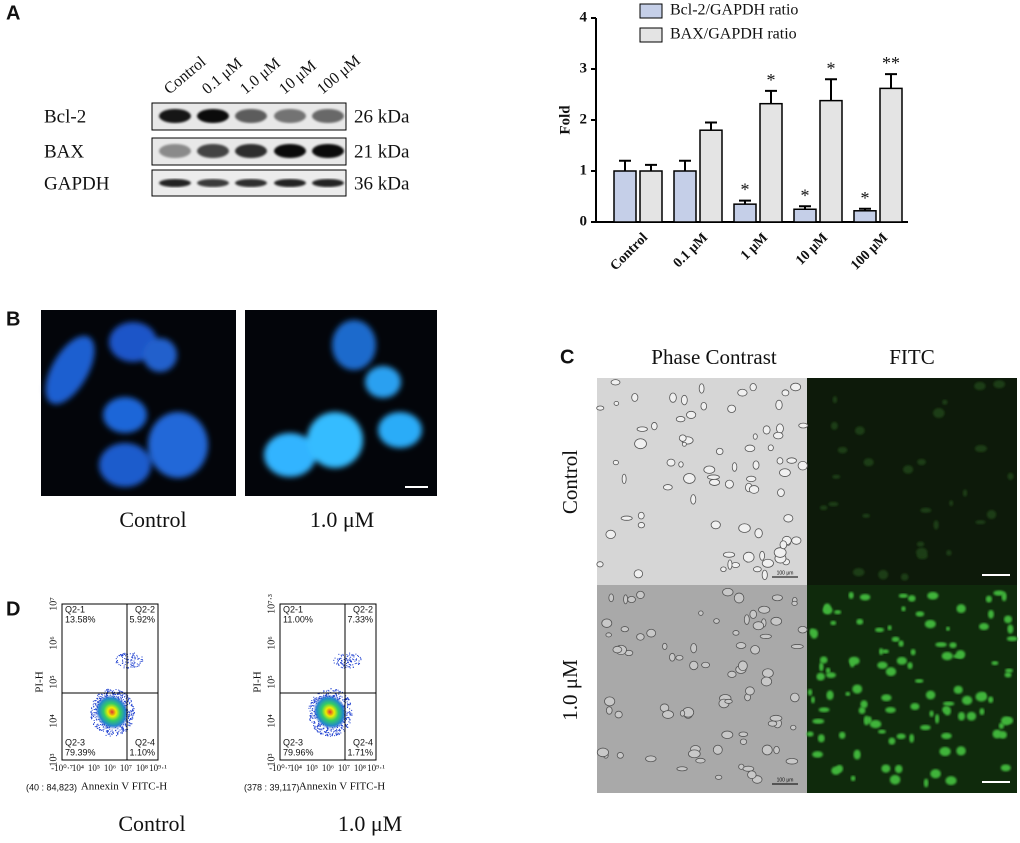 The height and width of the screenshot is (843, 1020). I want to click on size-label: 21 kDa, so click(382, 151).